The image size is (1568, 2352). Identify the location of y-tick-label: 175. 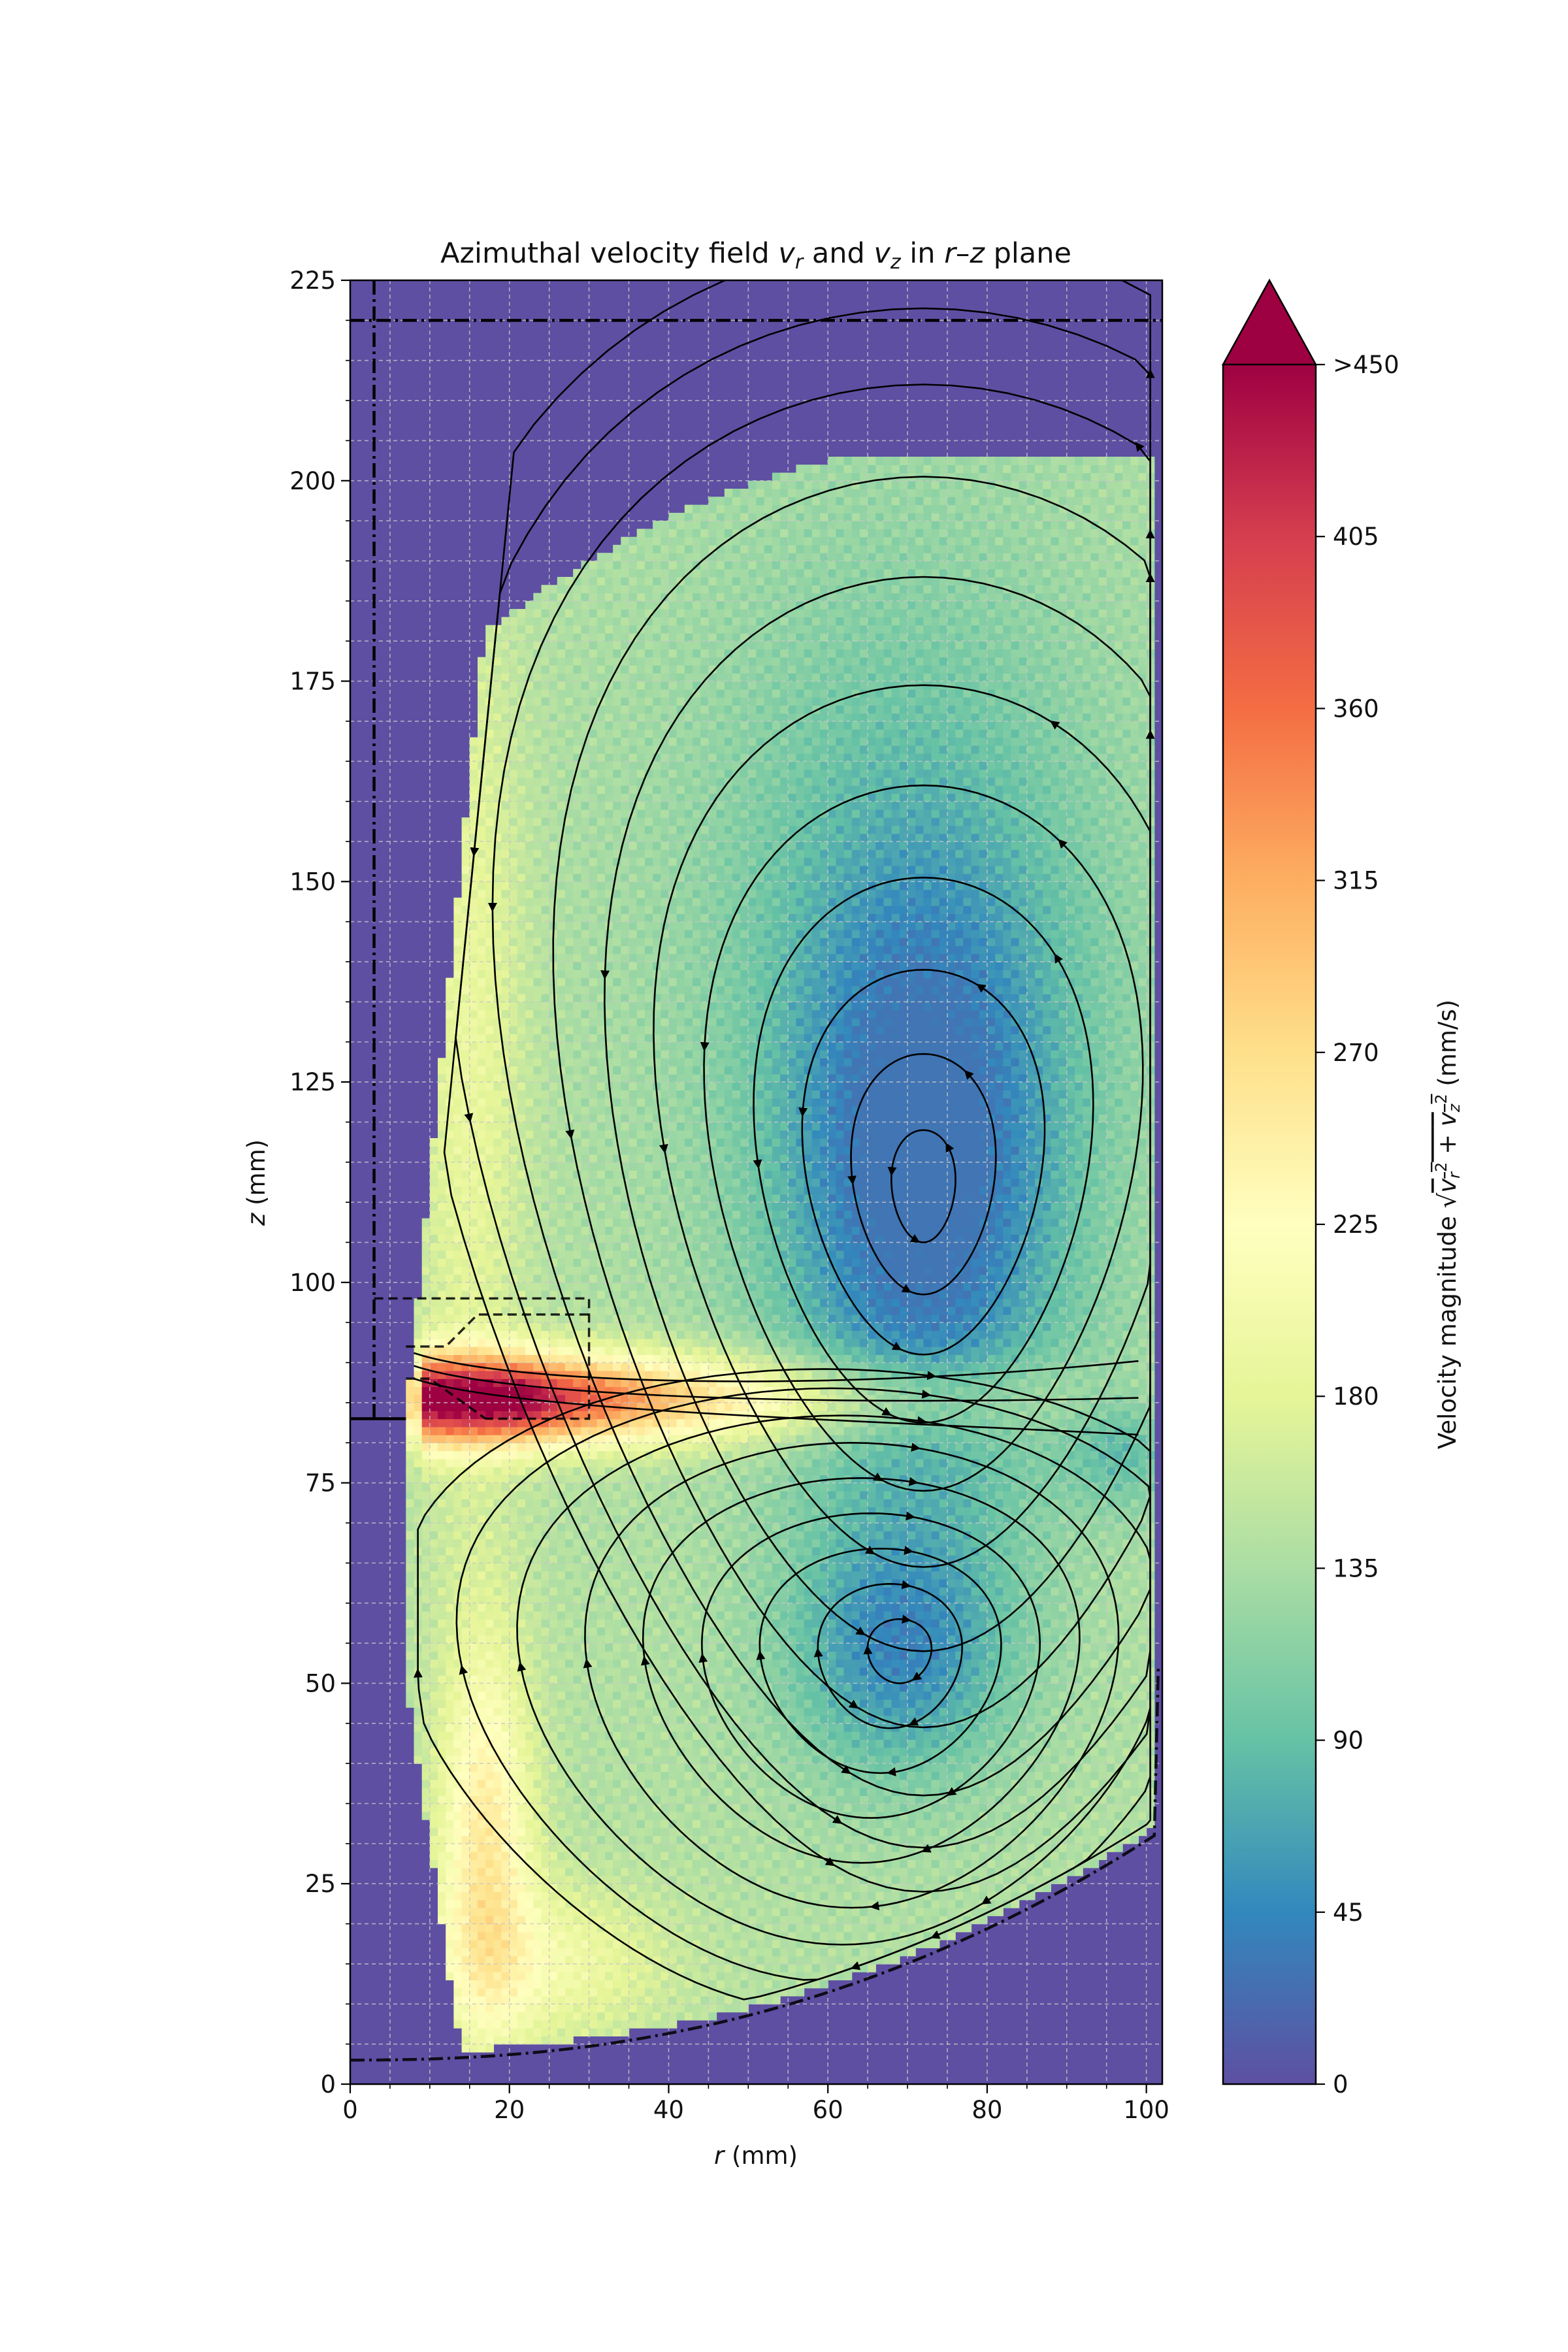
(312, 682).